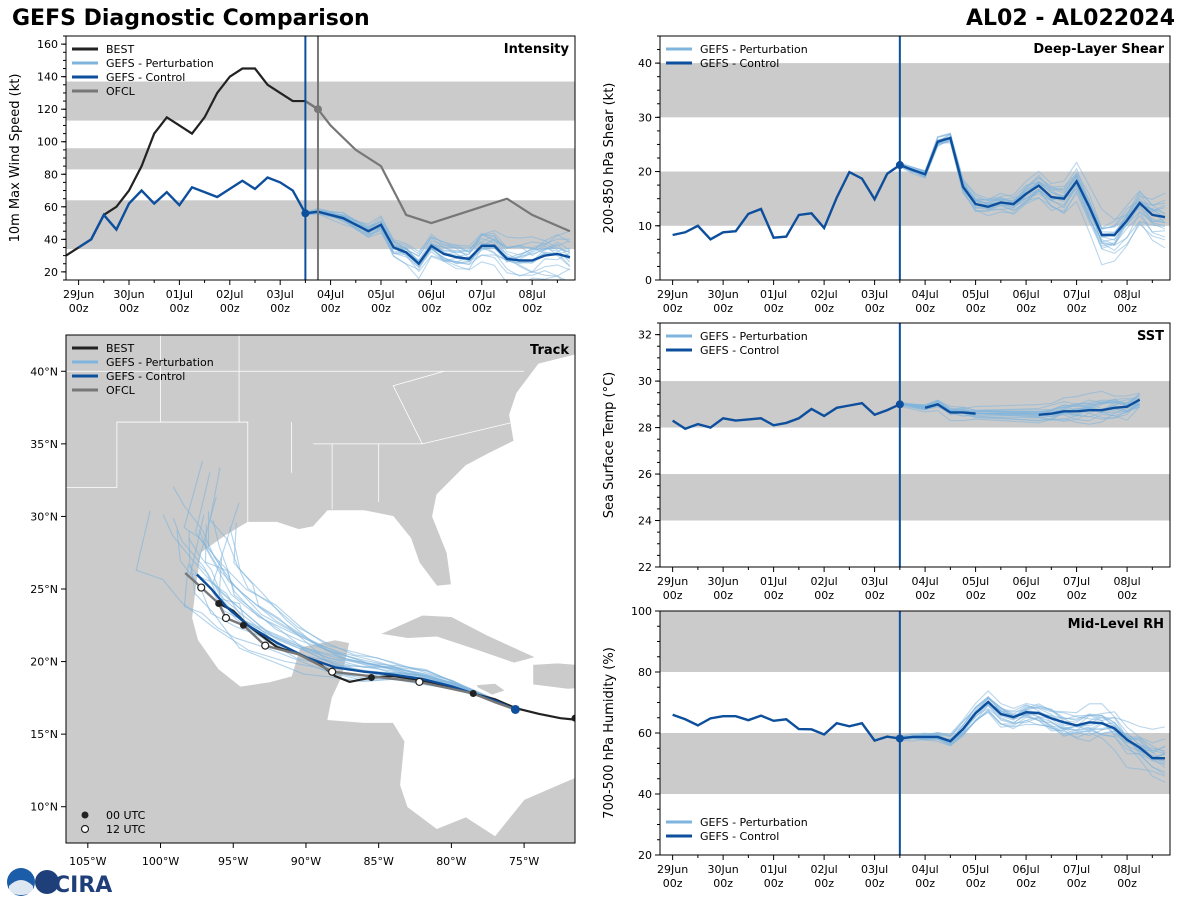  I want to click on ofcl-init-marker, so click(317, 109).